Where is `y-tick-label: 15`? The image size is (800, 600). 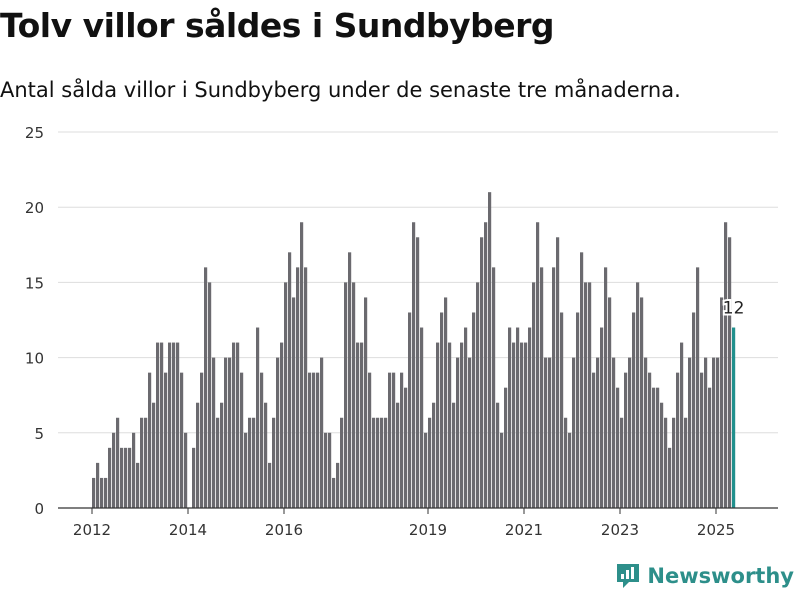
y-tick-label: 15 is located at coordinates (34, 283).